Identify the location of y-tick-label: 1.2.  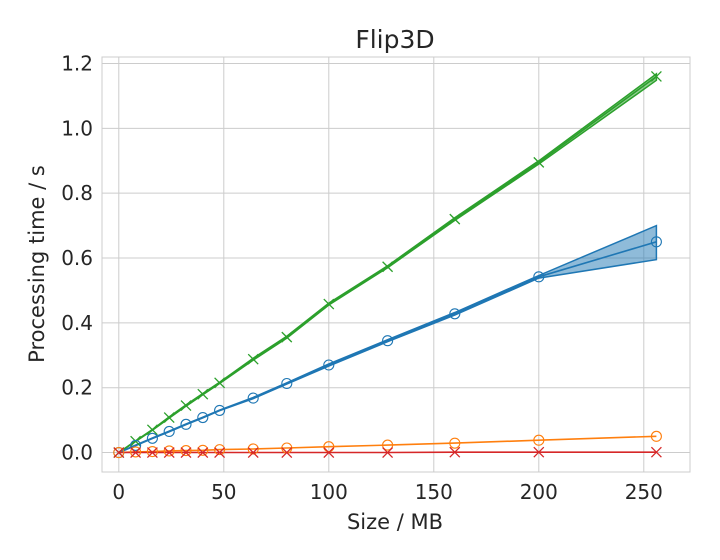
(77, 63).